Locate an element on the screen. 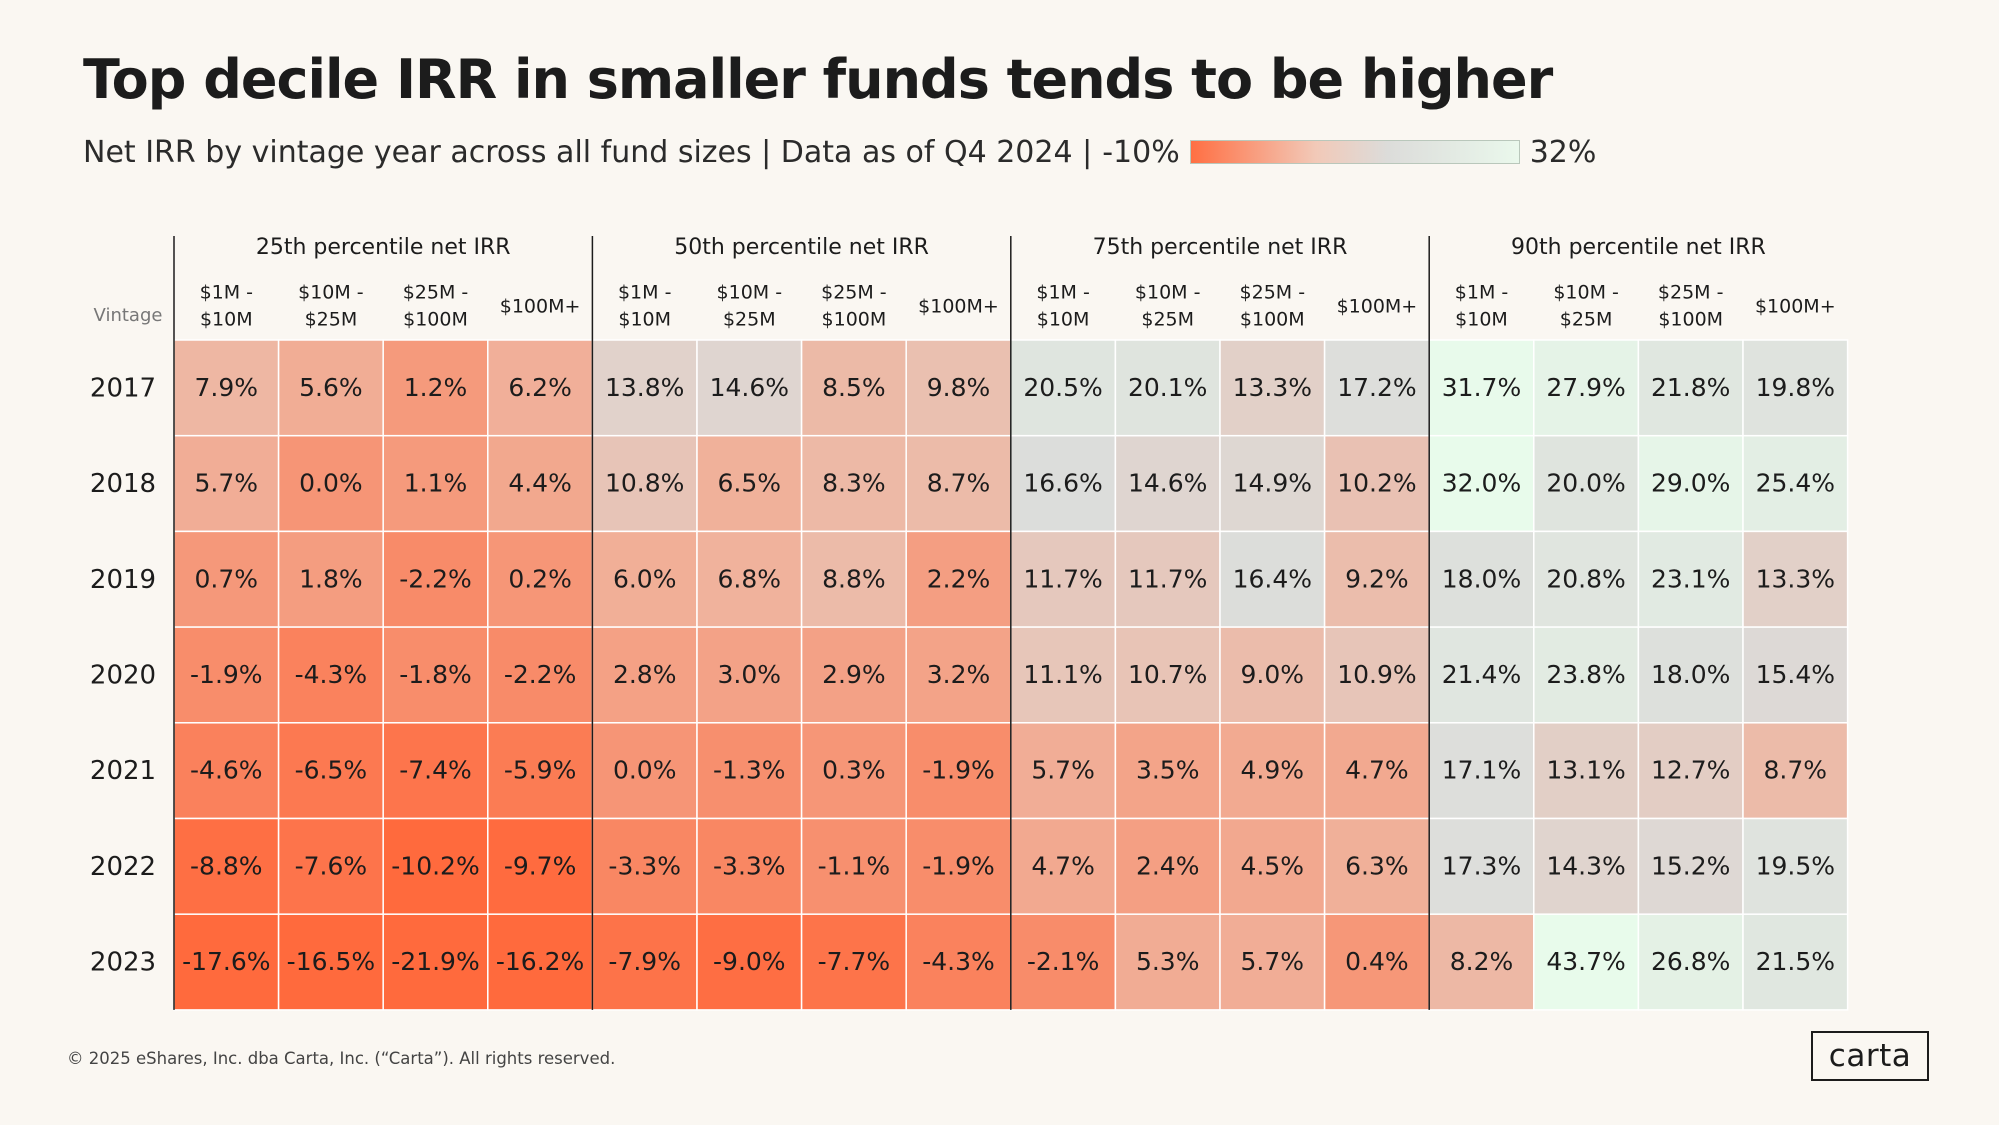 This screenshot has height=1125, width=1999. cell-value: 4.7% is located at coordinates (1377, 770).